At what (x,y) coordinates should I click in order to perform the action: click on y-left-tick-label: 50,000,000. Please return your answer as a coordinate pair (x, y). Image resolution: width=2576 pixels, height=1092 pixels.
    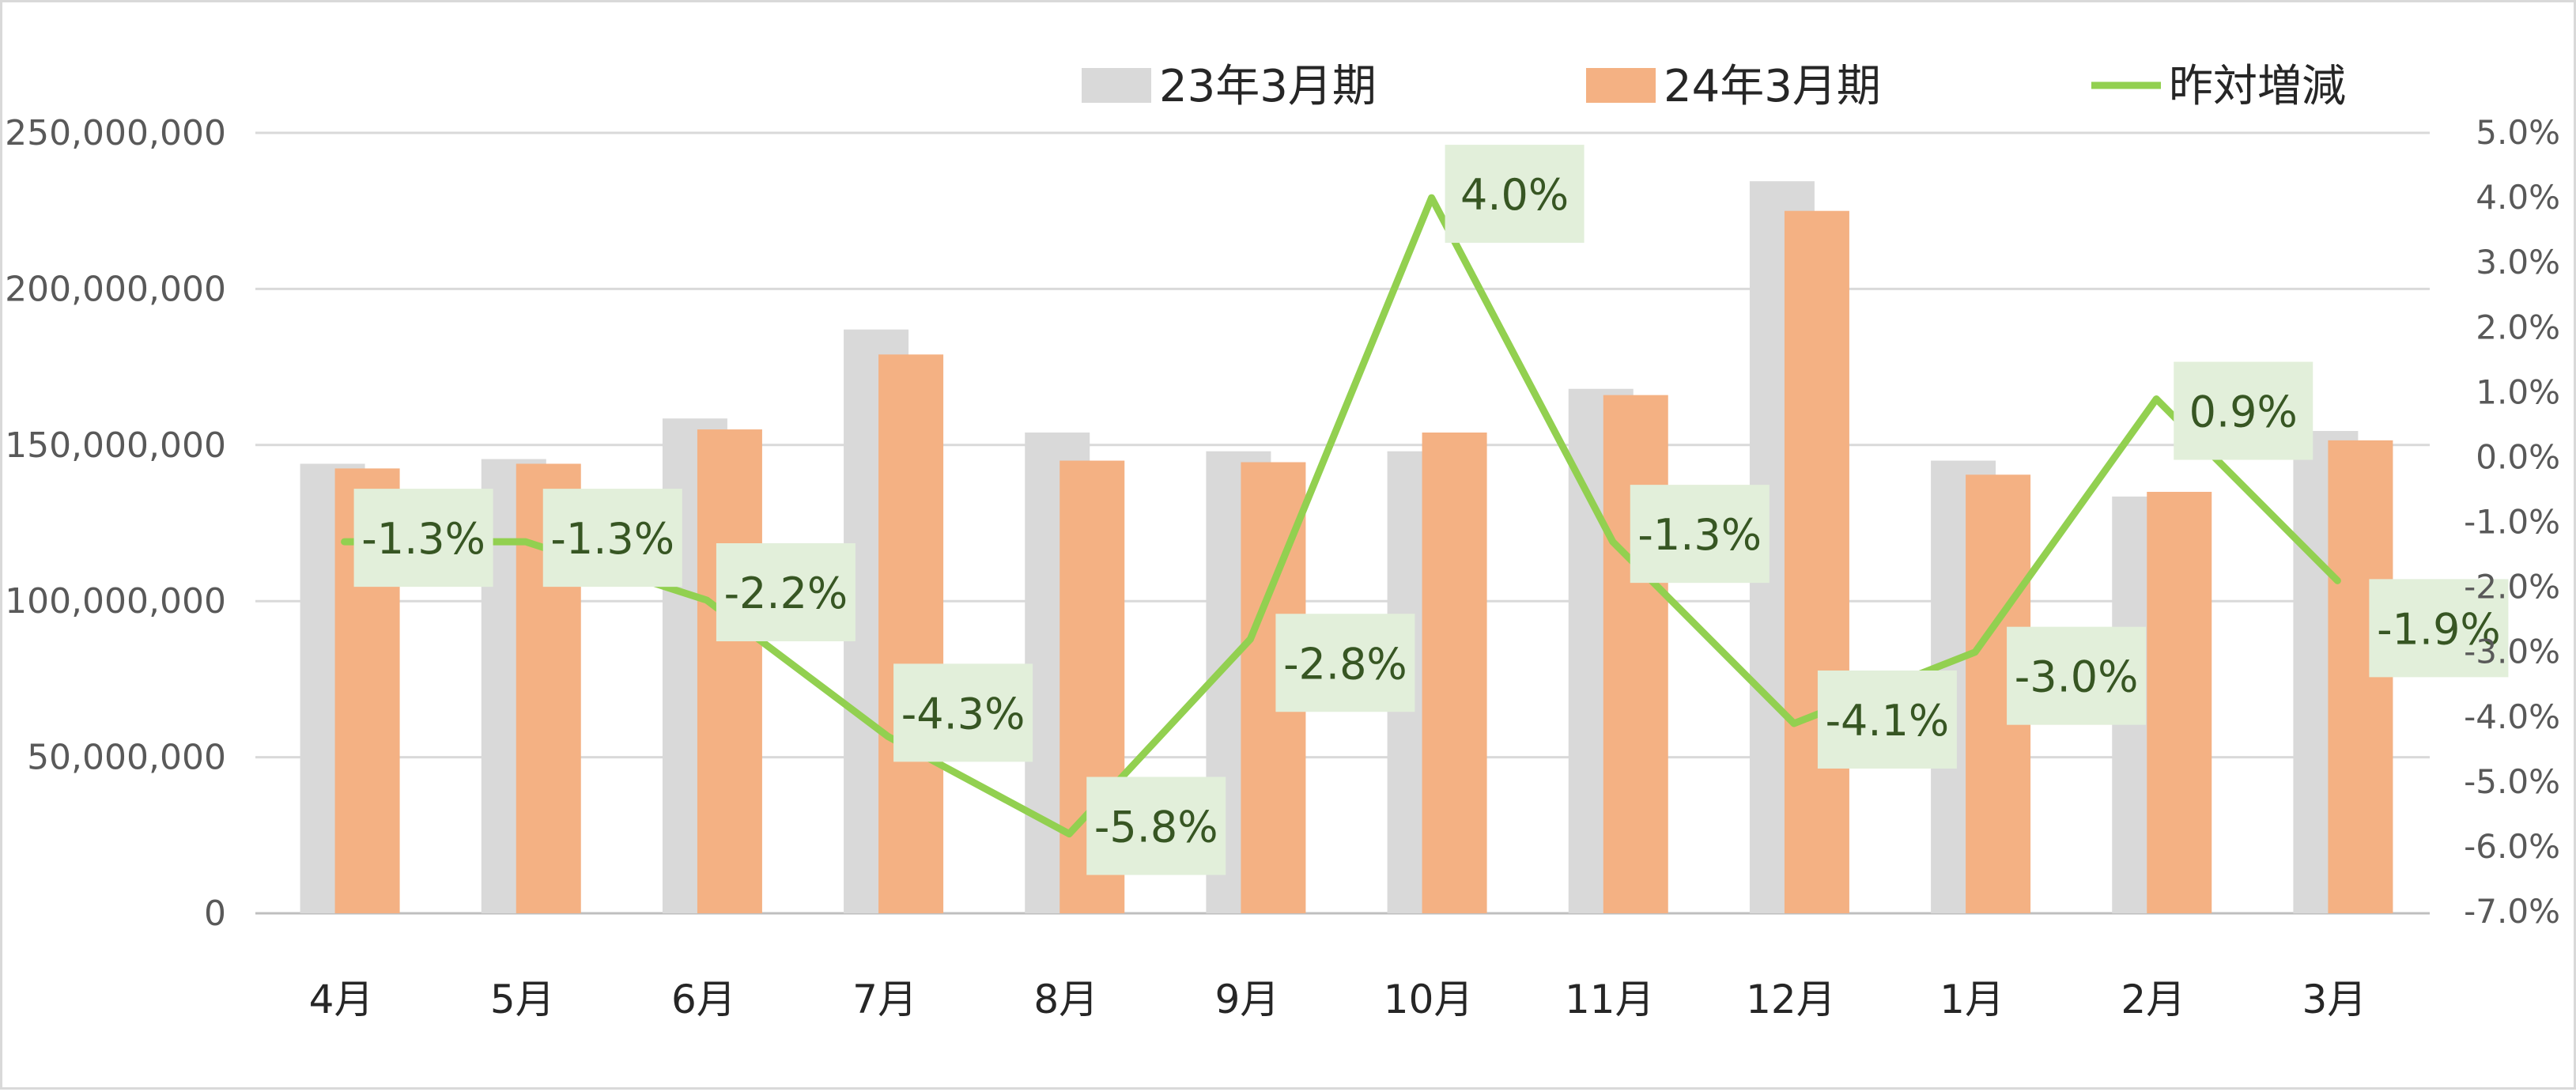
    Looking at the image, I should click on (126, 758).